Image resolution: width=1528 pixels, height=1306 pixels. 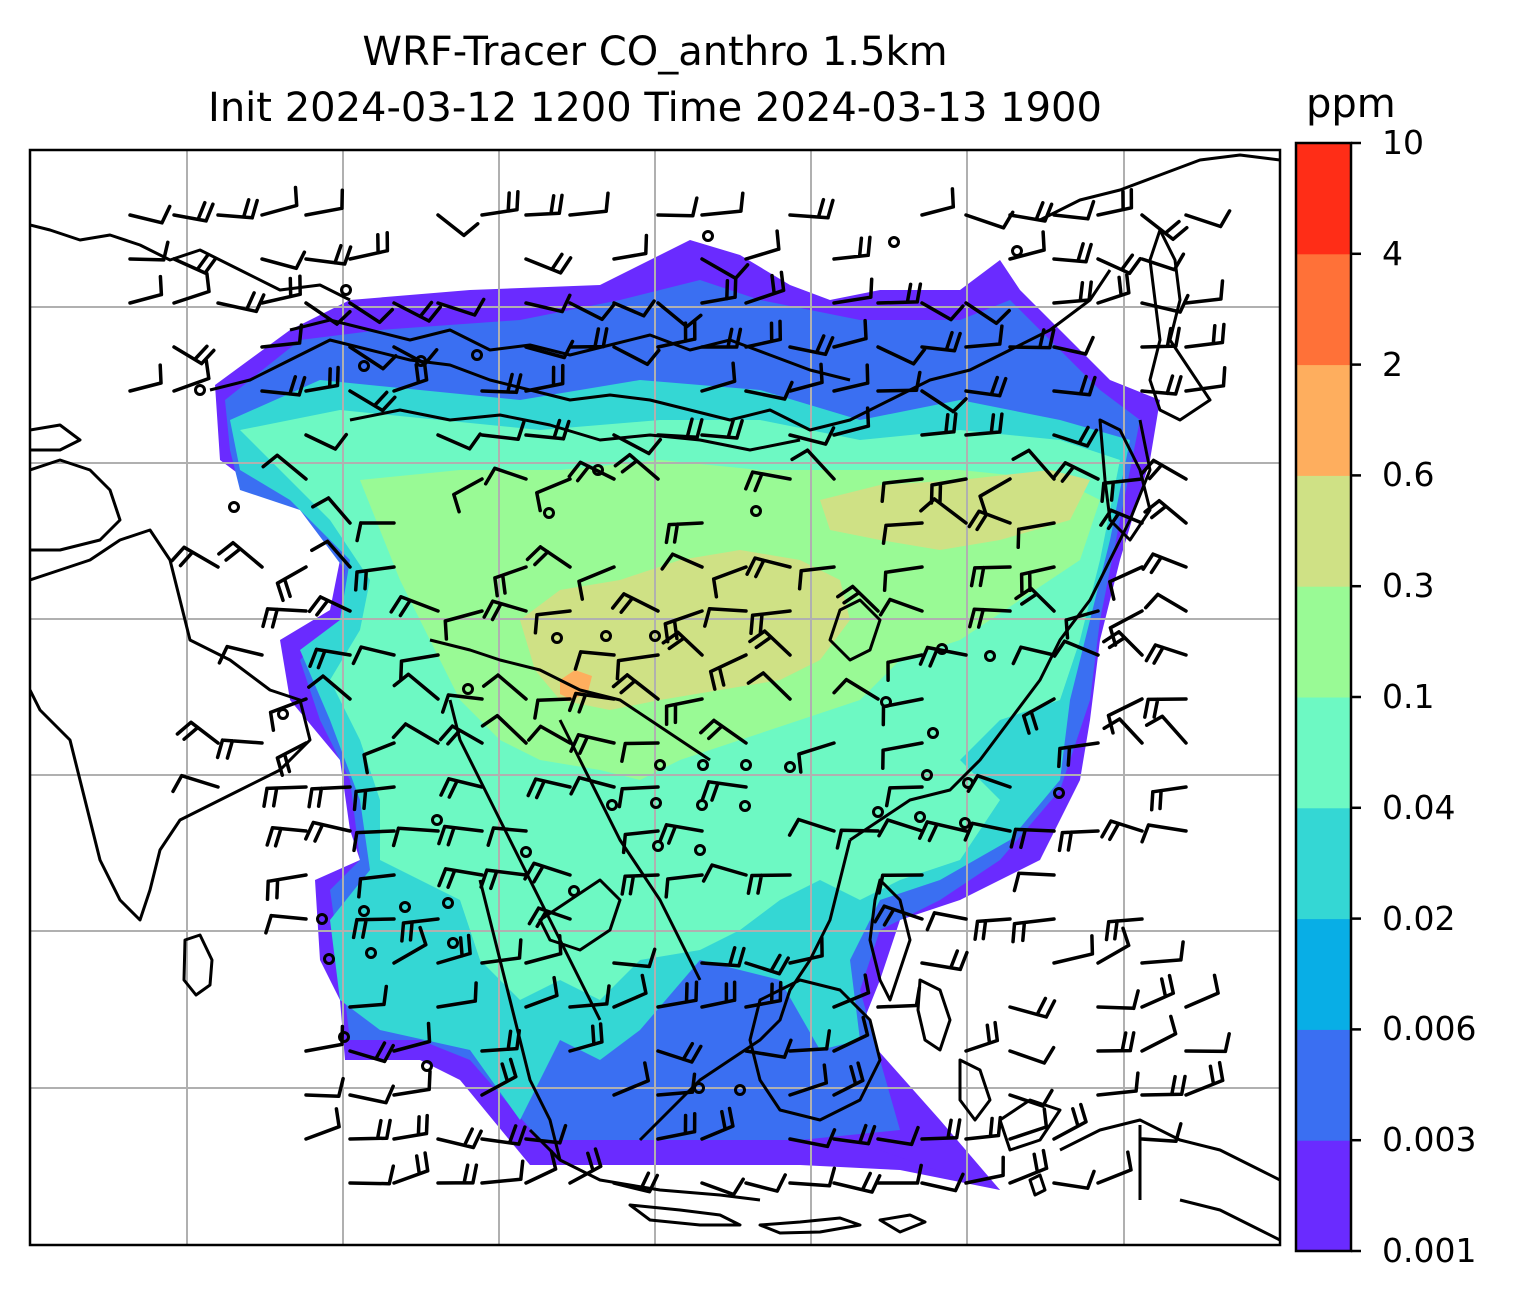 I want to click on colorbar-tick-label: 2, so click(x=1392, y=364).